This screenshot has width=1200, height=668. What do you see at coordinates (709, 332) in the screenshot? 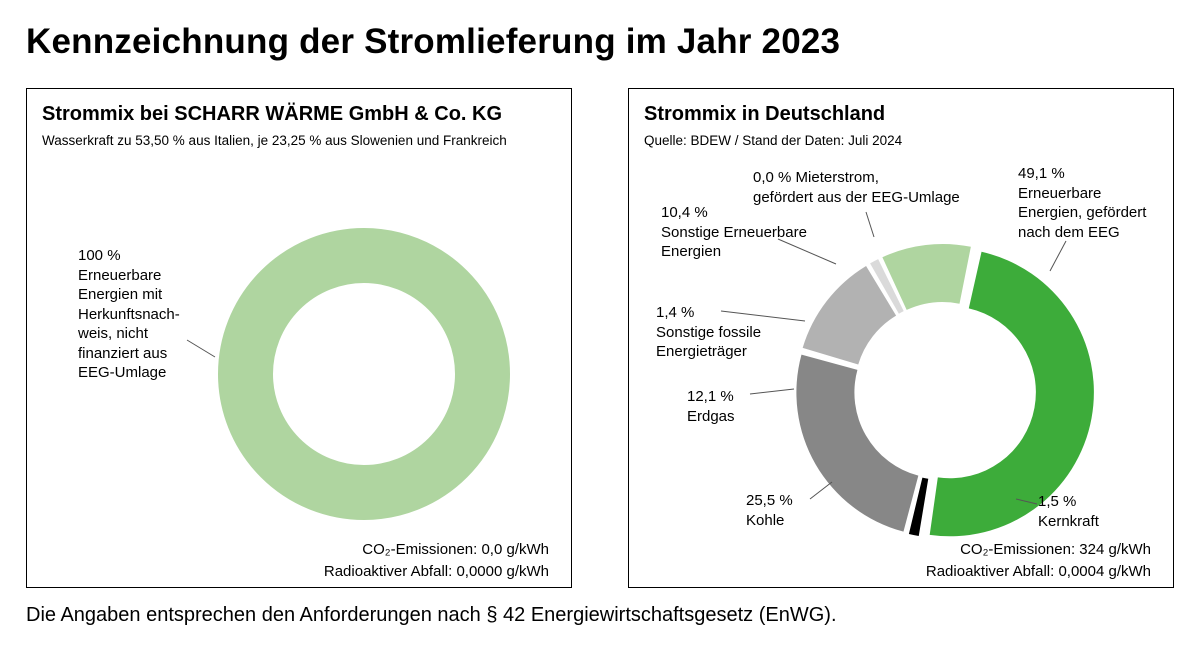
I see `slice-label-other-fossil: 1,4 % Sonstige fossile Energieträger` at bounding box center [709, 332].